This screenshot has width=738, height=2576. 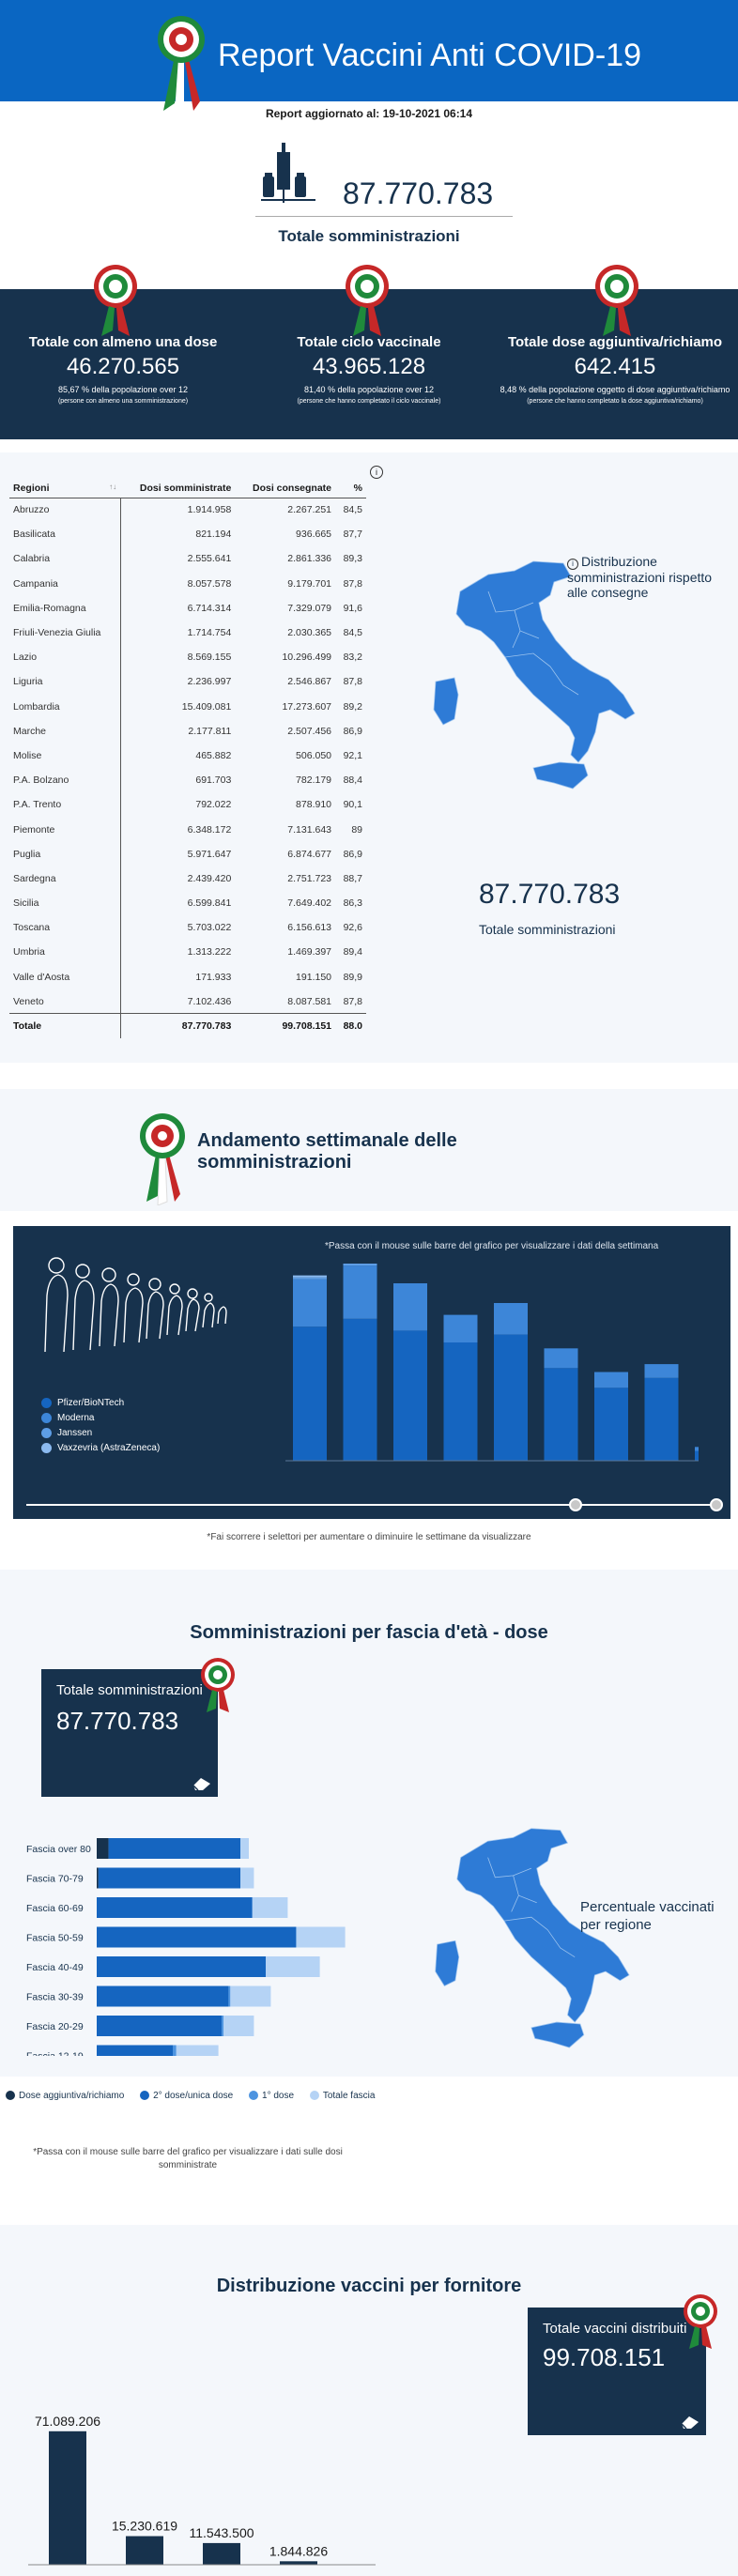 I want to click on legend-item: Janssen, so click(x=100, y=1432).